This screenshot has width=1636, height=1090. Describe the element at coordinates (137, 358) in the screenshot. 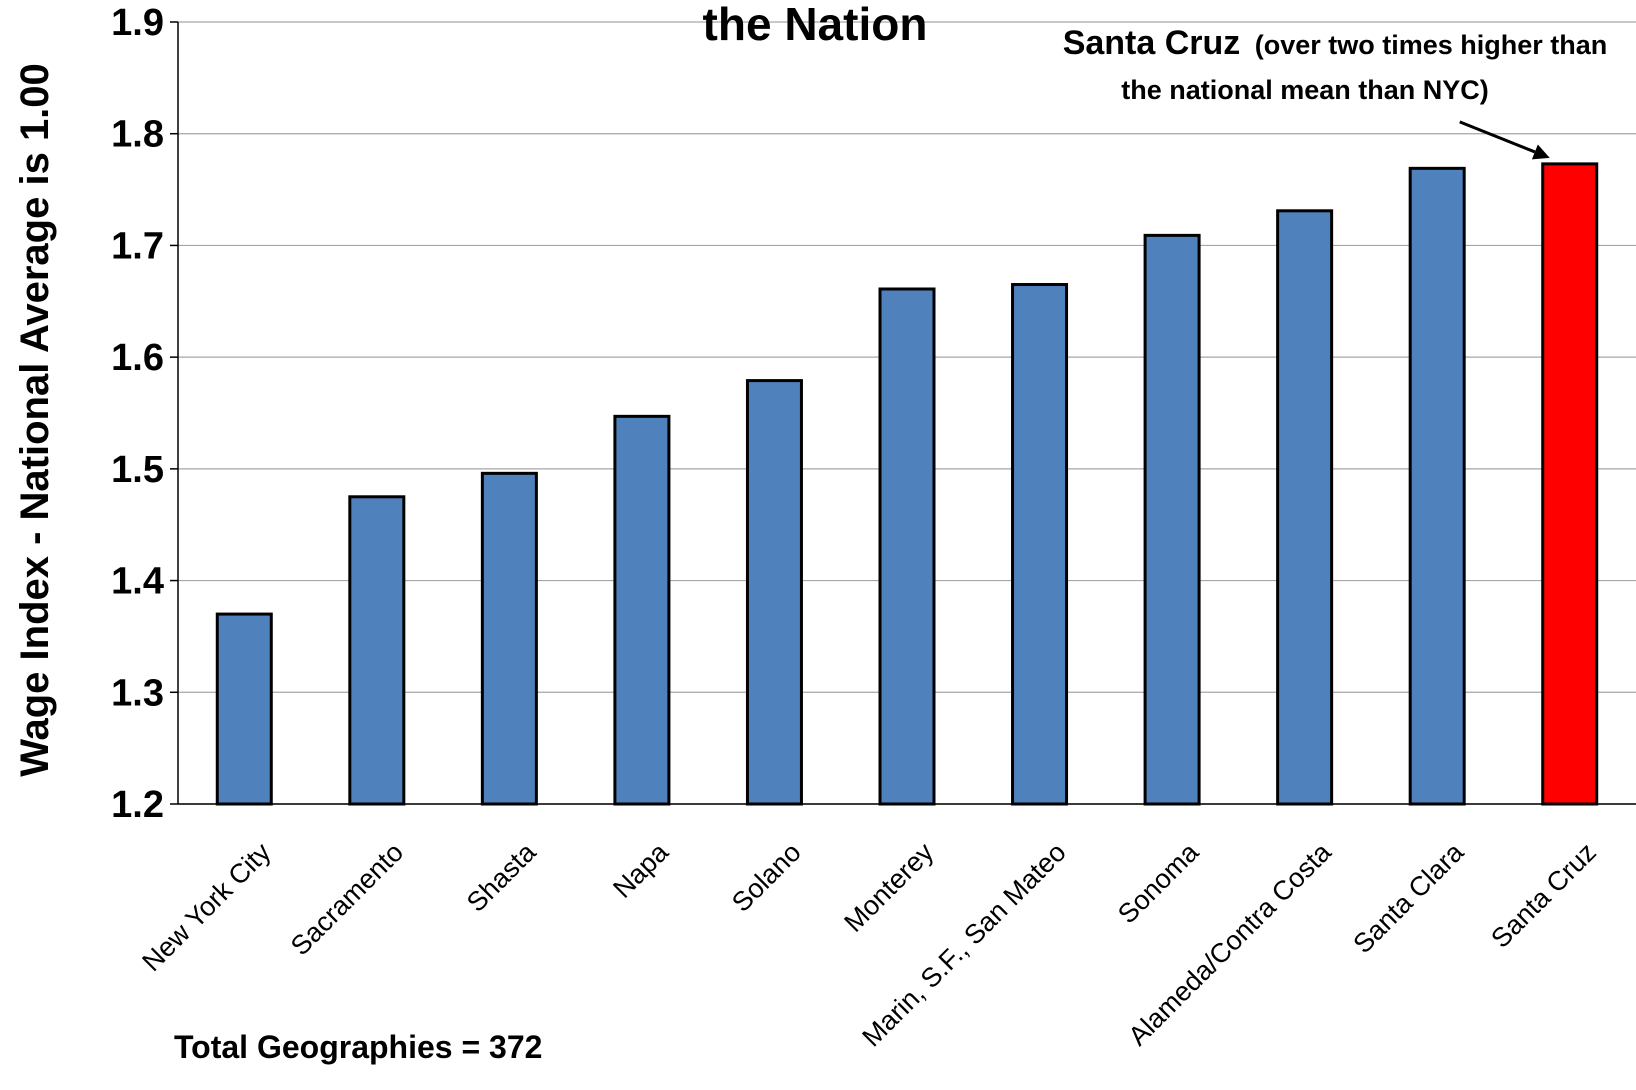

I see `y-tick-label: 1.6` at that location.